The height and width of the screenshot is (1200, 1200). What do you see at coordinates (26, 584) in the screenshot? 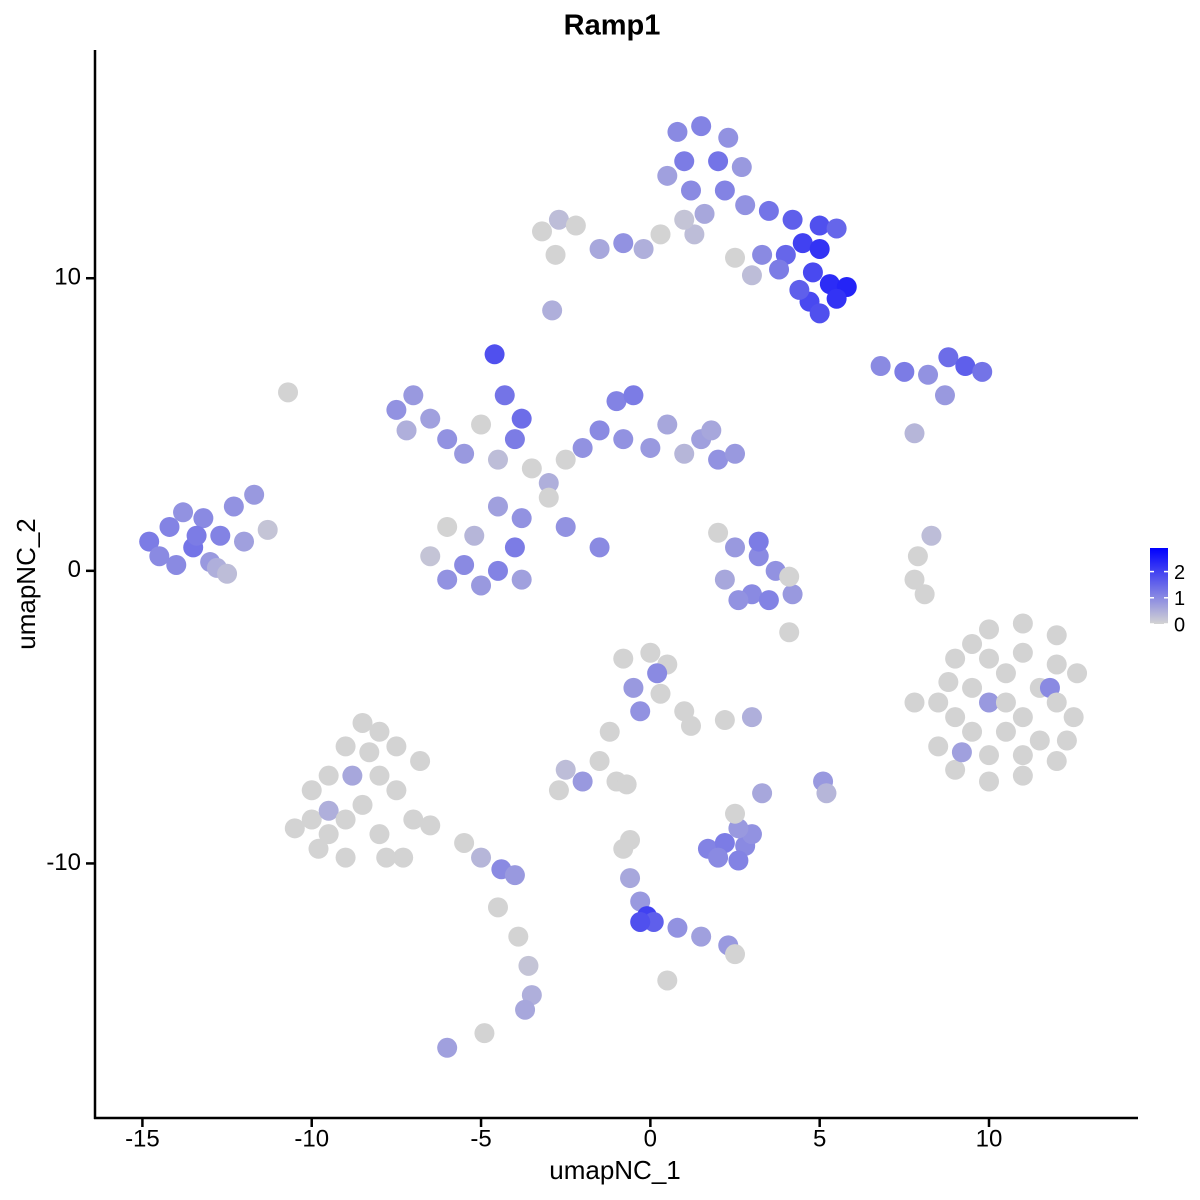
I see `y-axis-label: umapNC_2` at bounding box center [26, 584].